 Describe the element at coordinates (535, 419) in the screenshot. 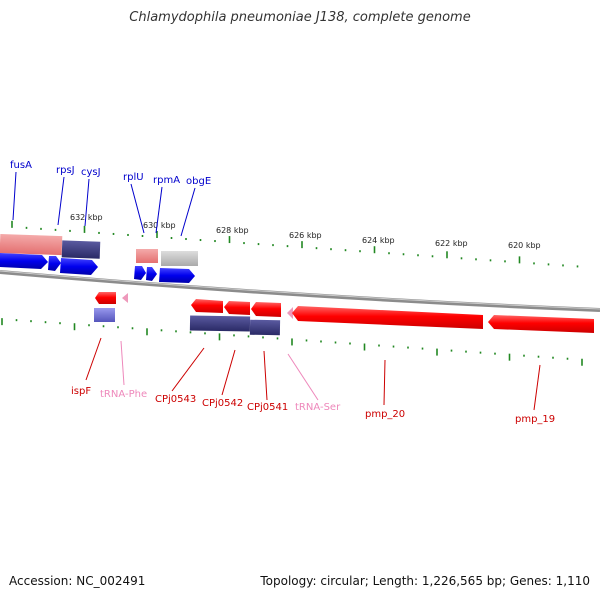

I see `pmp_19-label: pmp_19` at that location.